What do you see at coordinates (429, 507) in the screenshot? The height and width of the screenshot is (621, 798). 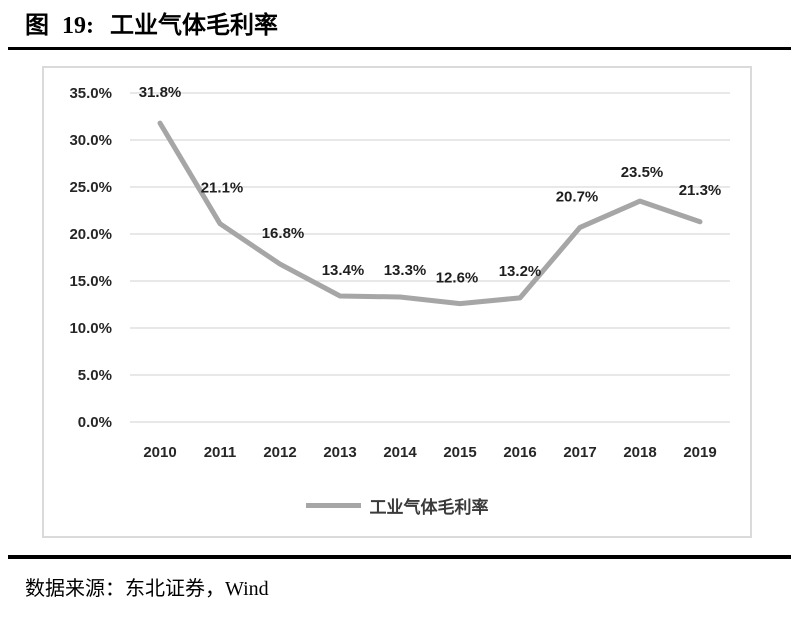 I see `legend-label: 工业气体毛利率` at bounding box center [429, 507].